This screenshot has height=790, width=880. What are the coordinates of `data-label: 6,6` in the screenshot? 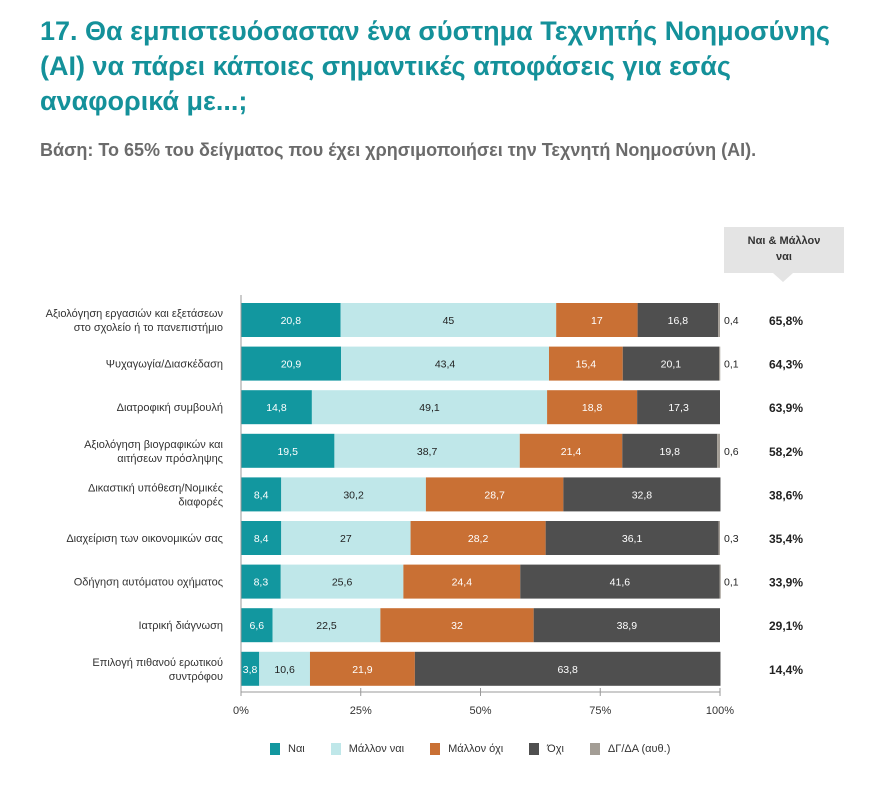 It's located at (257, 626).